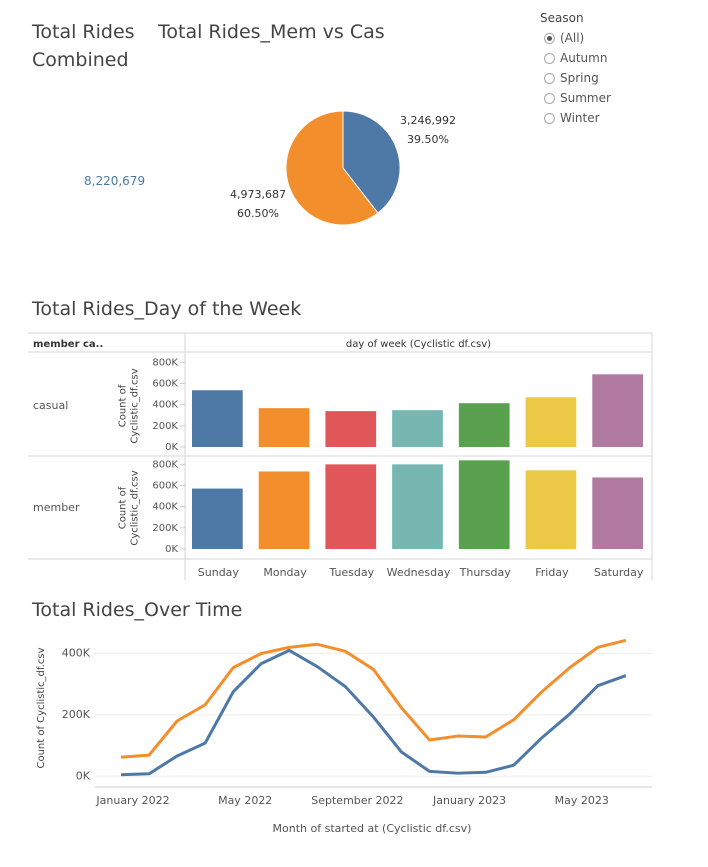 Image resolution: width=708 pixels, height=867 pixels. Describe the element at coordinates (56, 507) in the screenshot. I see `row-label: member` at that location.